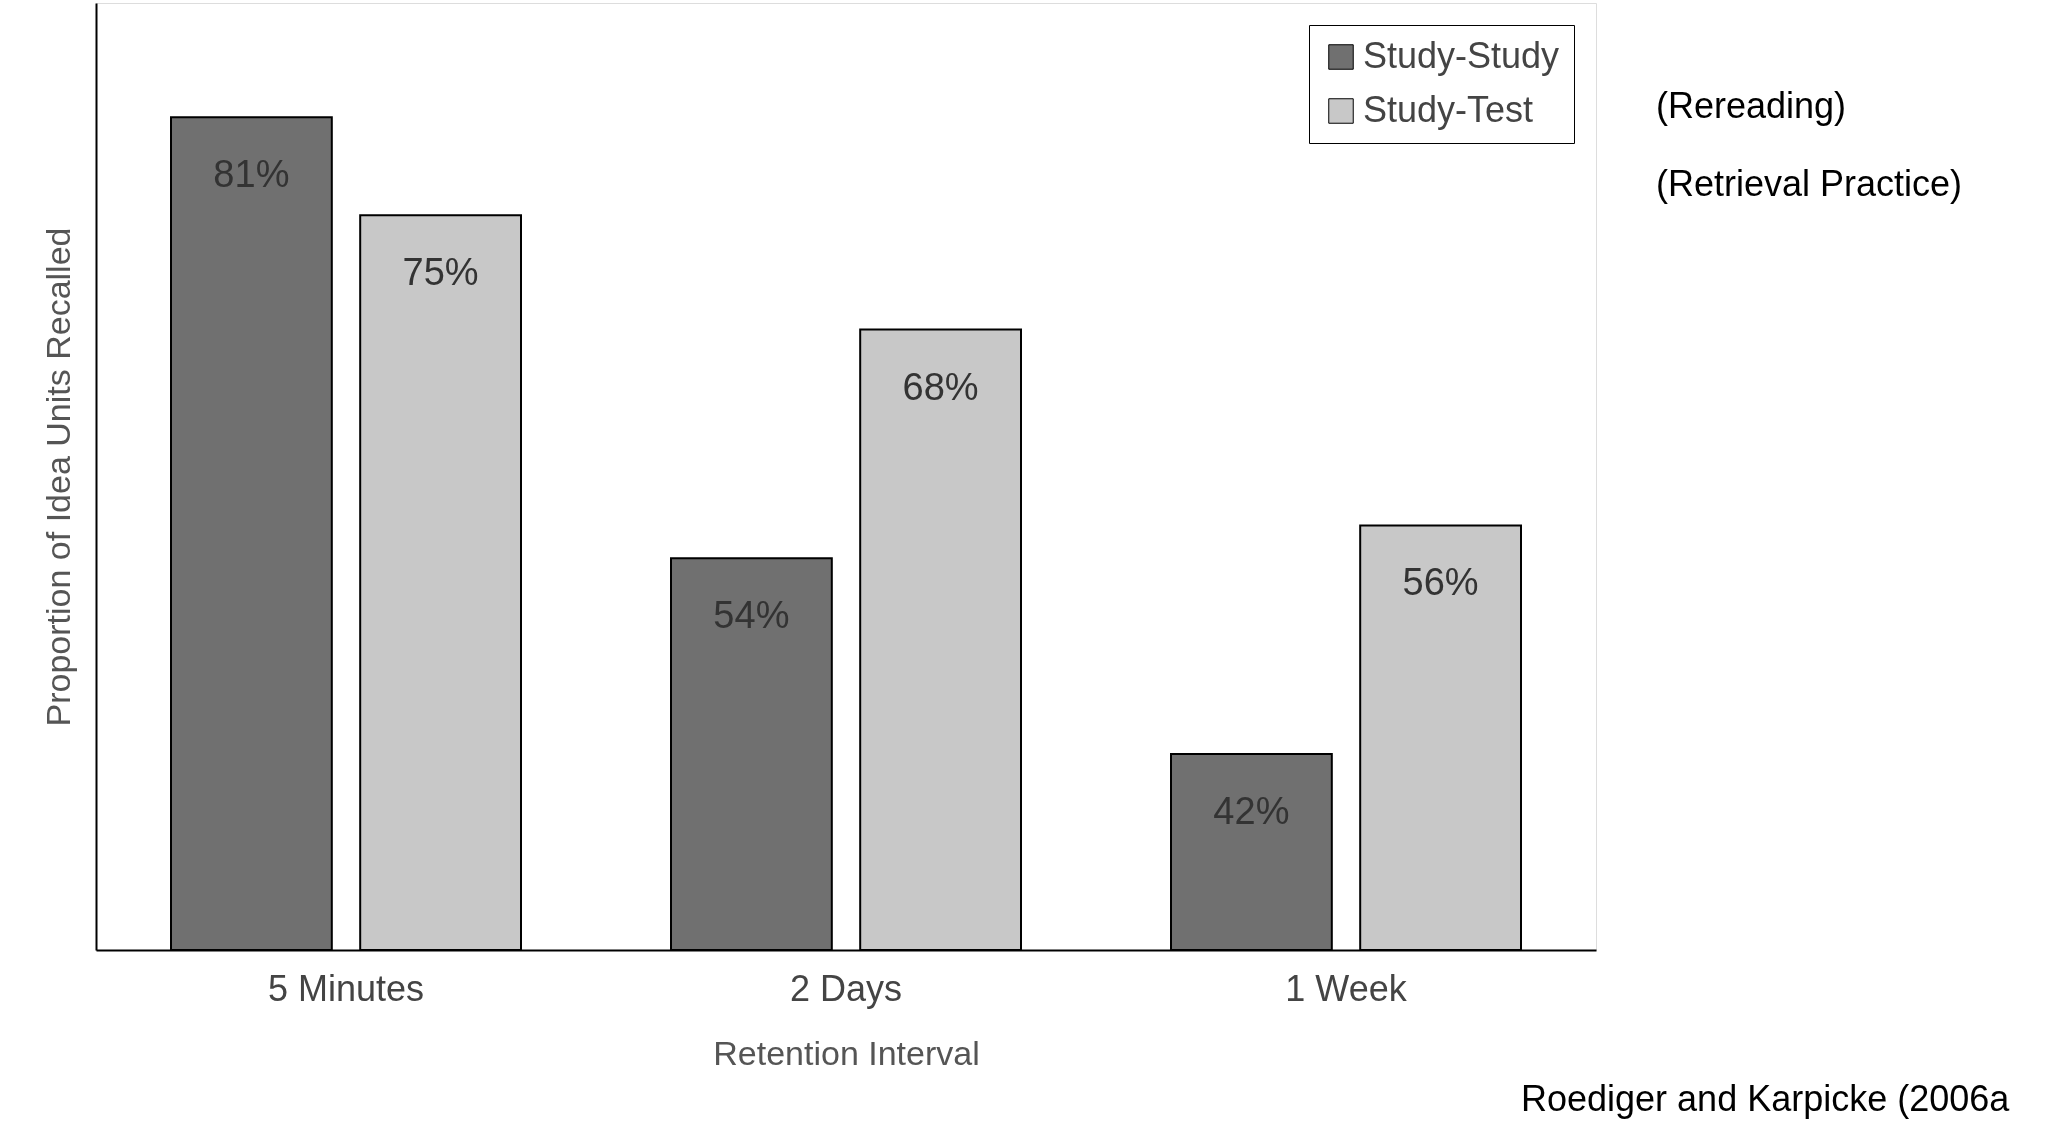 Image resolution: width=2066 pixels, height=1125 pixels. Describe the element at coordinates (1440, 582) in the screenshot. I see `data-label: 56%` at that location.